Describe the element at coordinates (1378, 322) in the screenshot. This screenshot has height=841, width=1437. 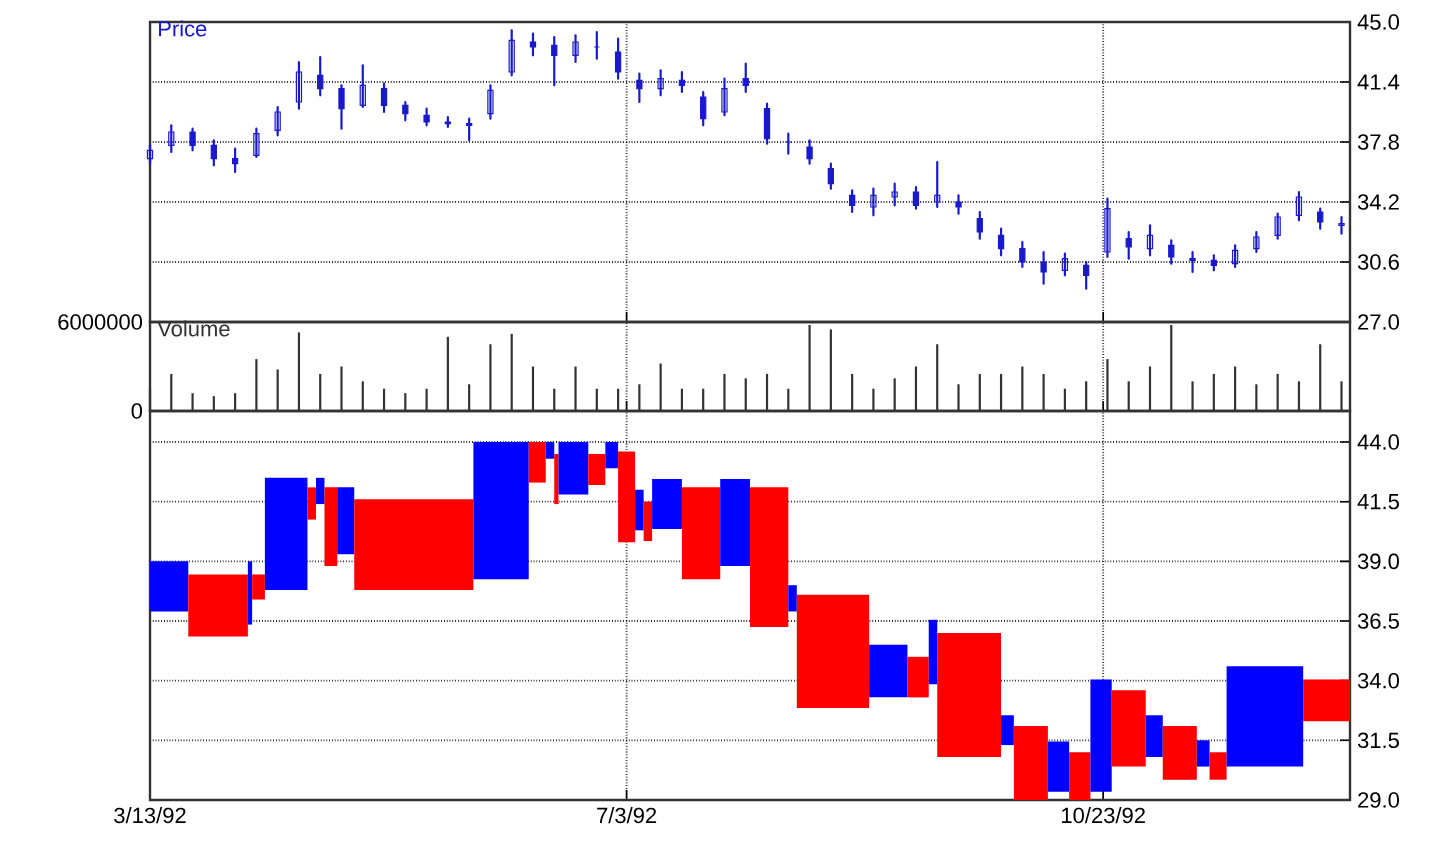
I see `y-tick-label: 27.0` at that location.